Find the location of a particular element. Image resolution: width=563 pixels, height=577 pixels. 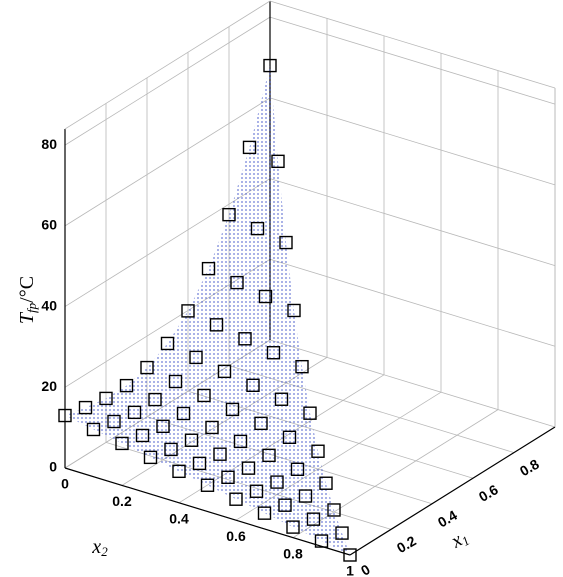

z-tick-label: 80 is located at coordinates (49, 144).